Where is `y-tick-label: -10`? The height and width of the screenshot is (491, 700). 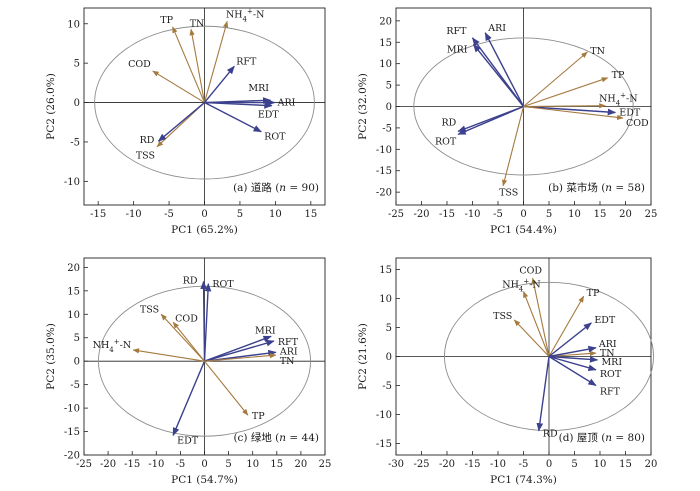 y-tick-label: -10 is located at coordinates (384, 415).